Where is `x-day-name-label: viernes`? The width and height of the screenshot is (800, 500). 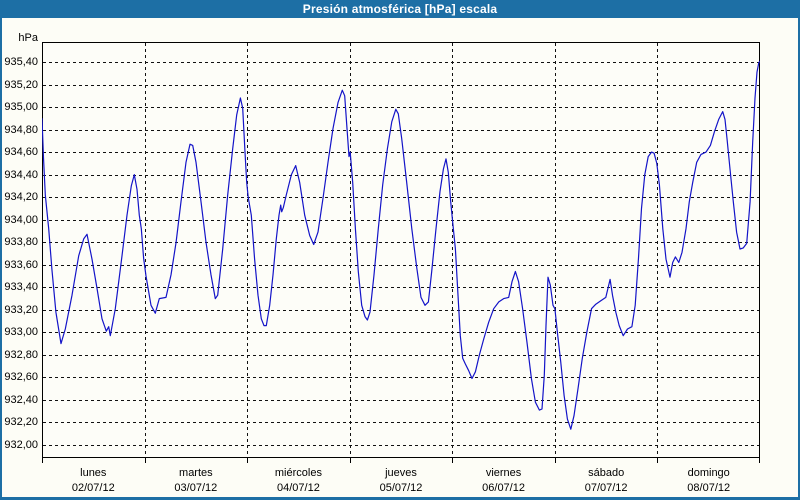 x-day-name-label: viernes is located at coordinates (503, 473).